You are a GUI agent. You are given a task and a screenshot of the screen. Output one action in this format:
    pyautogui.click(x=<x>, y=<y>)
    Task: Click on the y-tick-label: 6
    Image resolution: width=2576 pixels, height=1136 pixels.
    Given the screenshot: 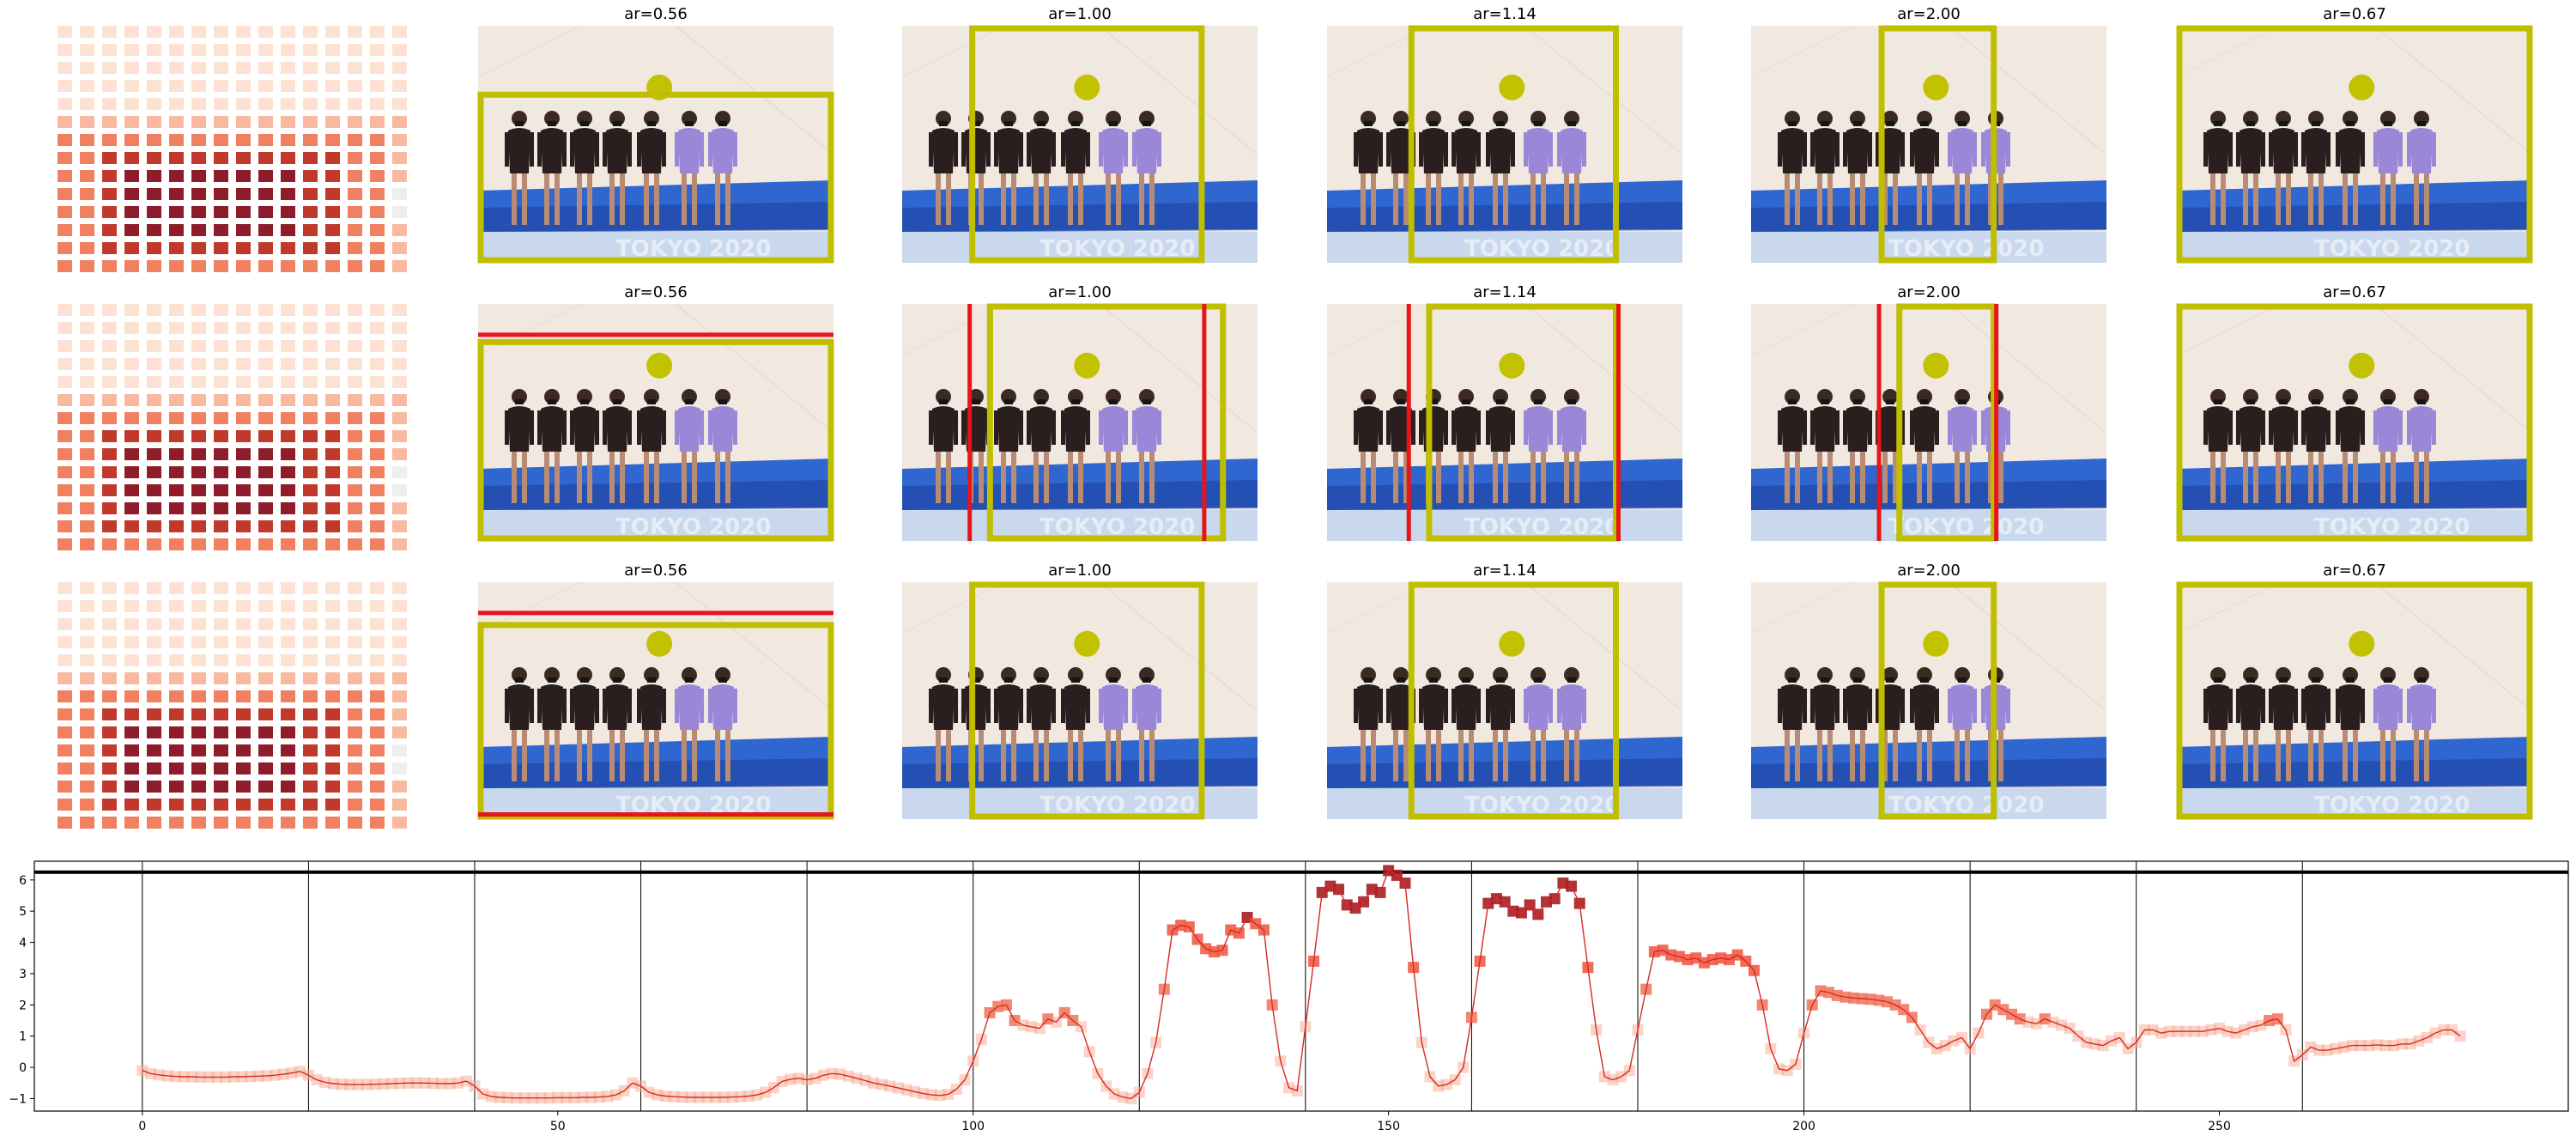 What is the action you would take?
    pyautogui.click(x=23, y=881)
    